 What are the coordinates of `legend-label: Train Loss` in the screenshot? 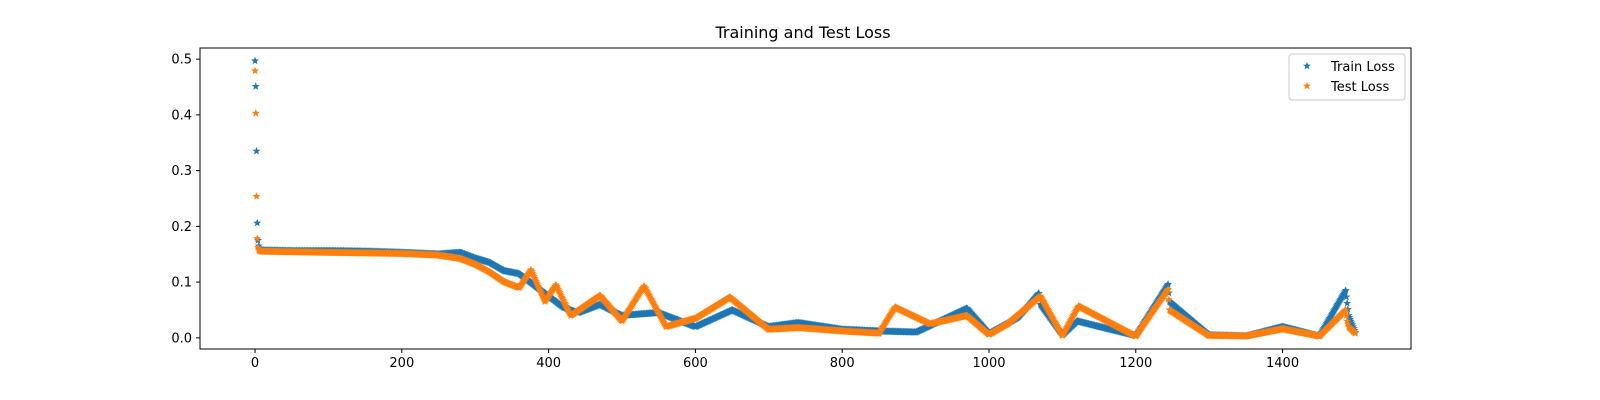 It's located at (1362, 67).